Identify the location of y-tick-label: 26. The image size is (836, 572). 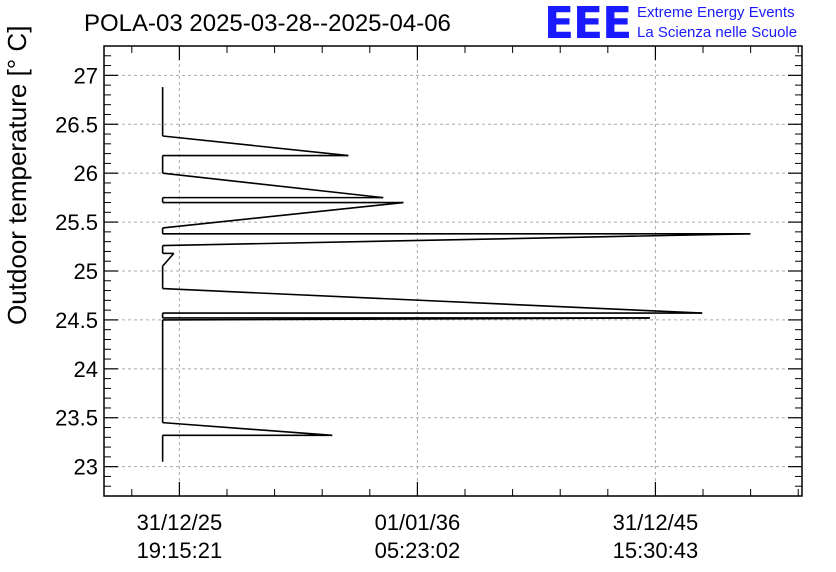
(86, 173).